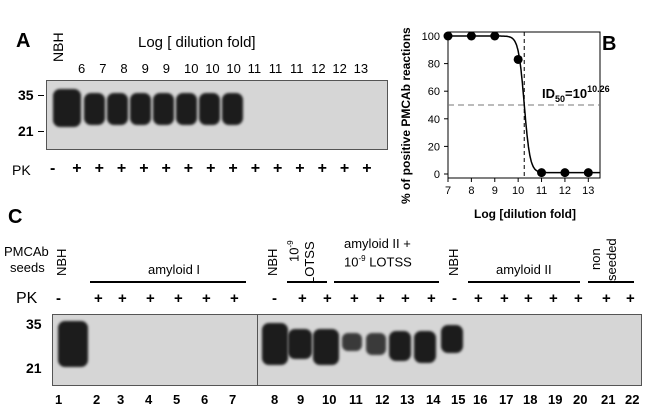  Describe the element at coordinates (272, 262) in the screenshot. I see `nbh-label-c2: NBH` at that location.